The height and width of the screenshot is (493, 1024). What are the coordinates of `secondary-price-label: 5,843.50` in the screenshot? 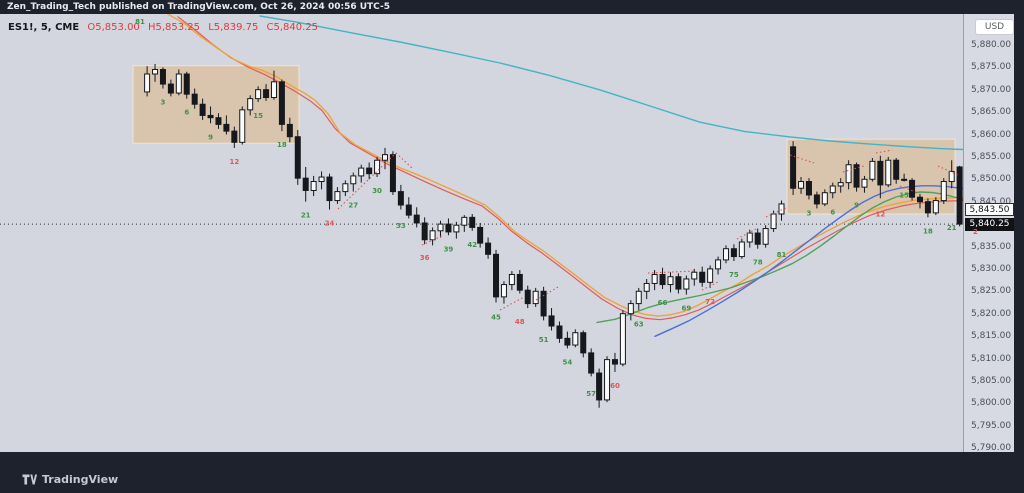 It's located at (989, 210).